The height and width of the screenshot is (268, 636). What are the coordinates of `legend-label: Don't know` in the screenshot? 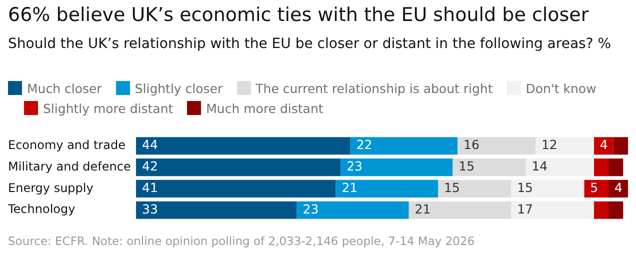 It's located at (560, 89).